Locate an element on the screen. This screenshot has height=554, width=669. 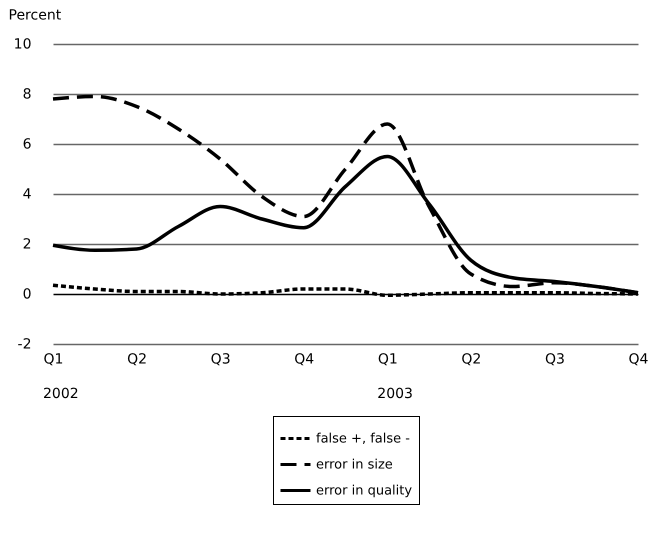
y-tick-label: 8 is located at coordinates (27, 94).